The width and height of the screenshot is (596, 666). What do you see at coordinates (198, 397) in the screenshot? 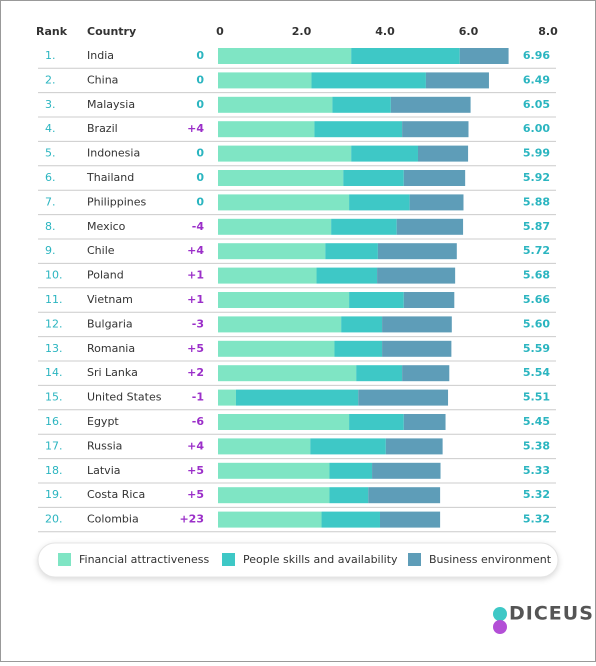
I see `rank-change: -1` at bounding box center [198, 397].